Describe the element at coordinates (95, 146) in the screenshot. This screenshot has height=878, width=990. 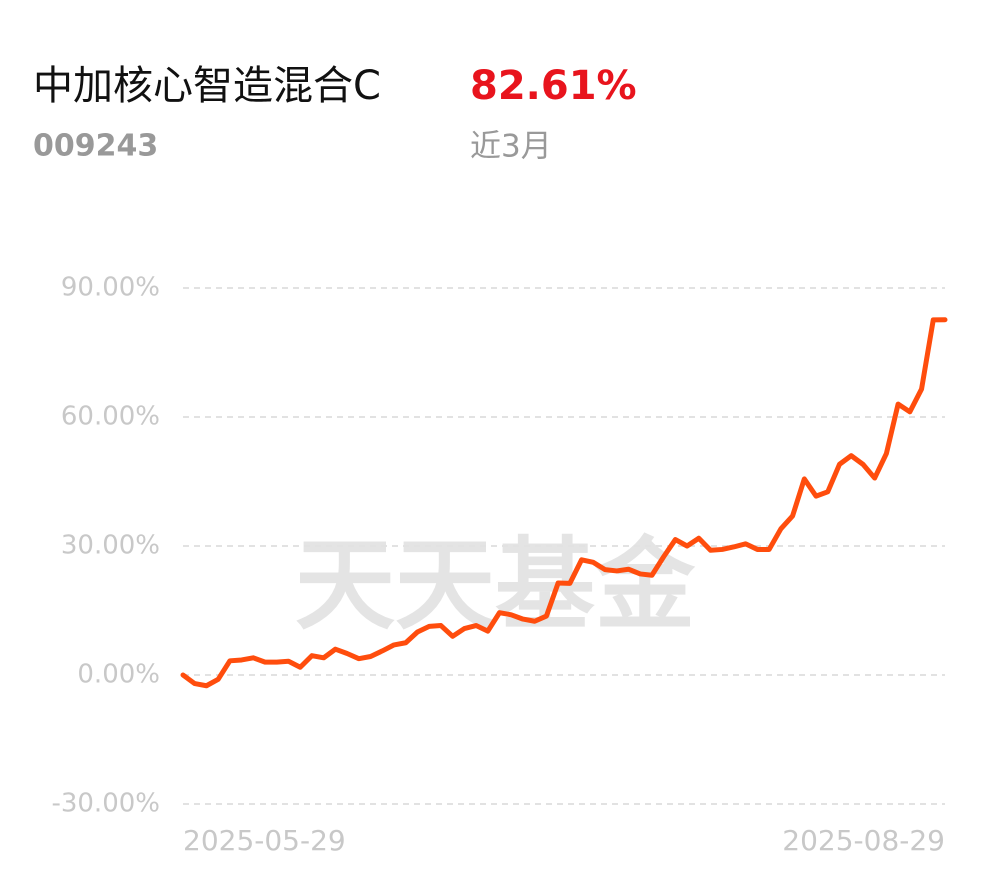
I see `fund-code: 009243` at that location.